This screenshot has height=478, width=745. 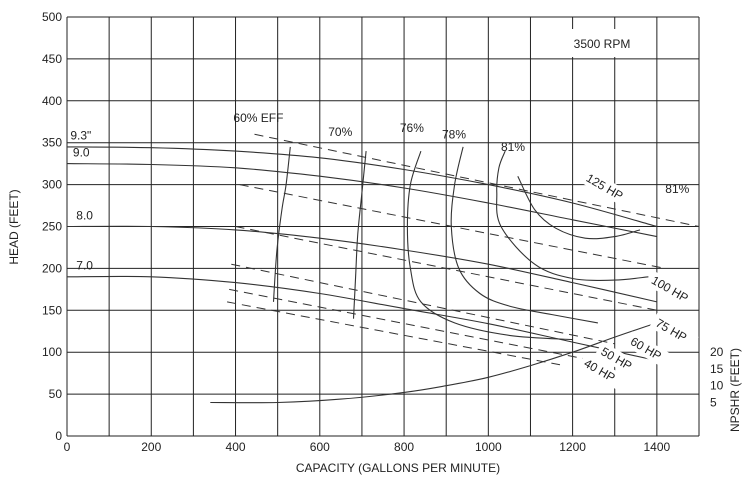 I want to click on impeller-curve-label: 8.0, so click(x=84, y=215).